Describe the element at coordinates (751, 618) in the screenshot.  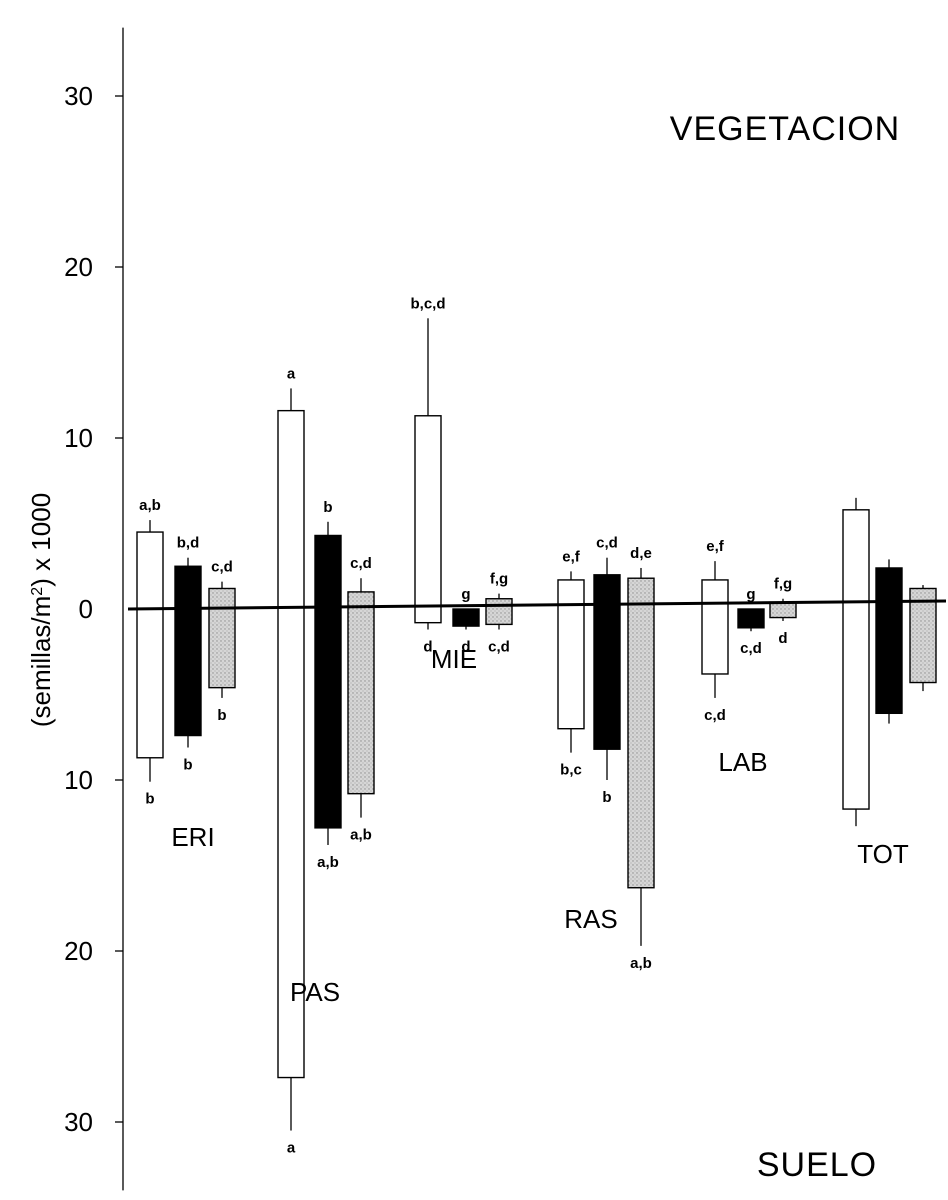
I see `bar-lab-black` at that location.